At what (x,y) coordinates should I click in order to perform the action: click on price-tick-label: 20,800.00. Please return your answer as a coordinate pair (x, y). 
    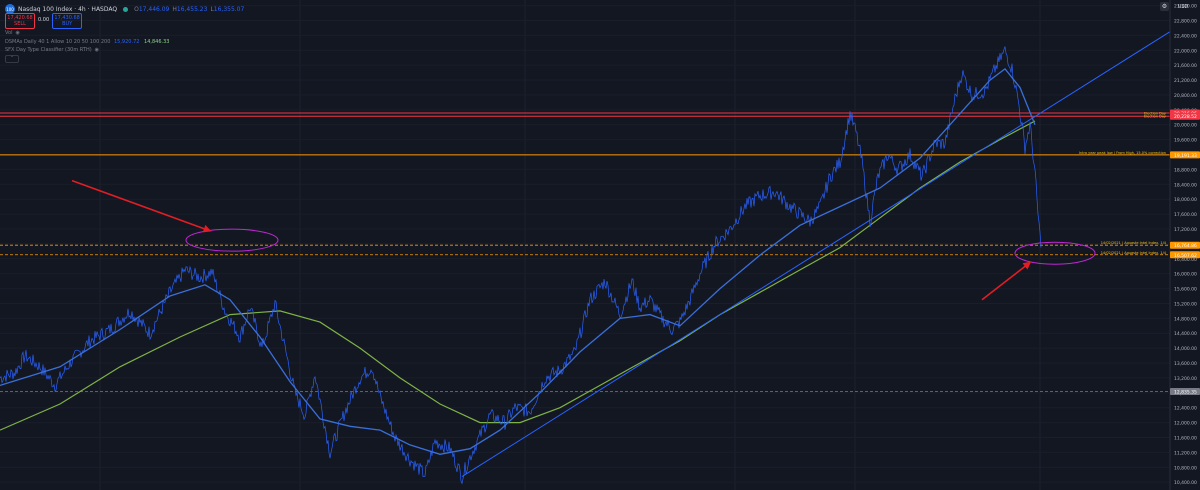
    Looking at the image, I should click on (1185, 96).